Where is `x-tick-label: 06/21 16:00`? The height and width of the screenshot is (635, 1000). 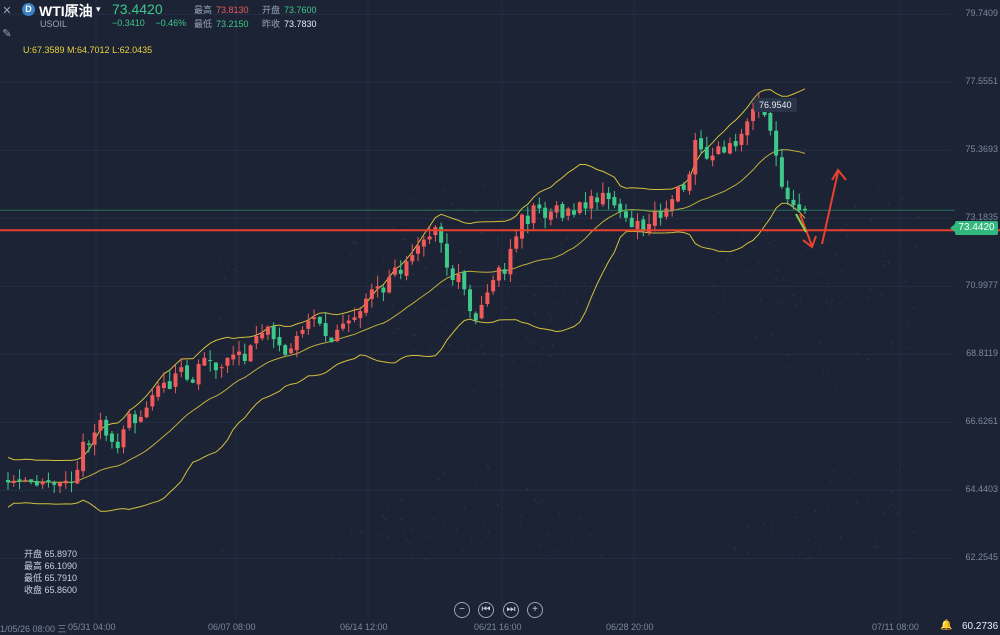
x-tick-label: 06/21 16:00 is located at coordinates (498, 627).